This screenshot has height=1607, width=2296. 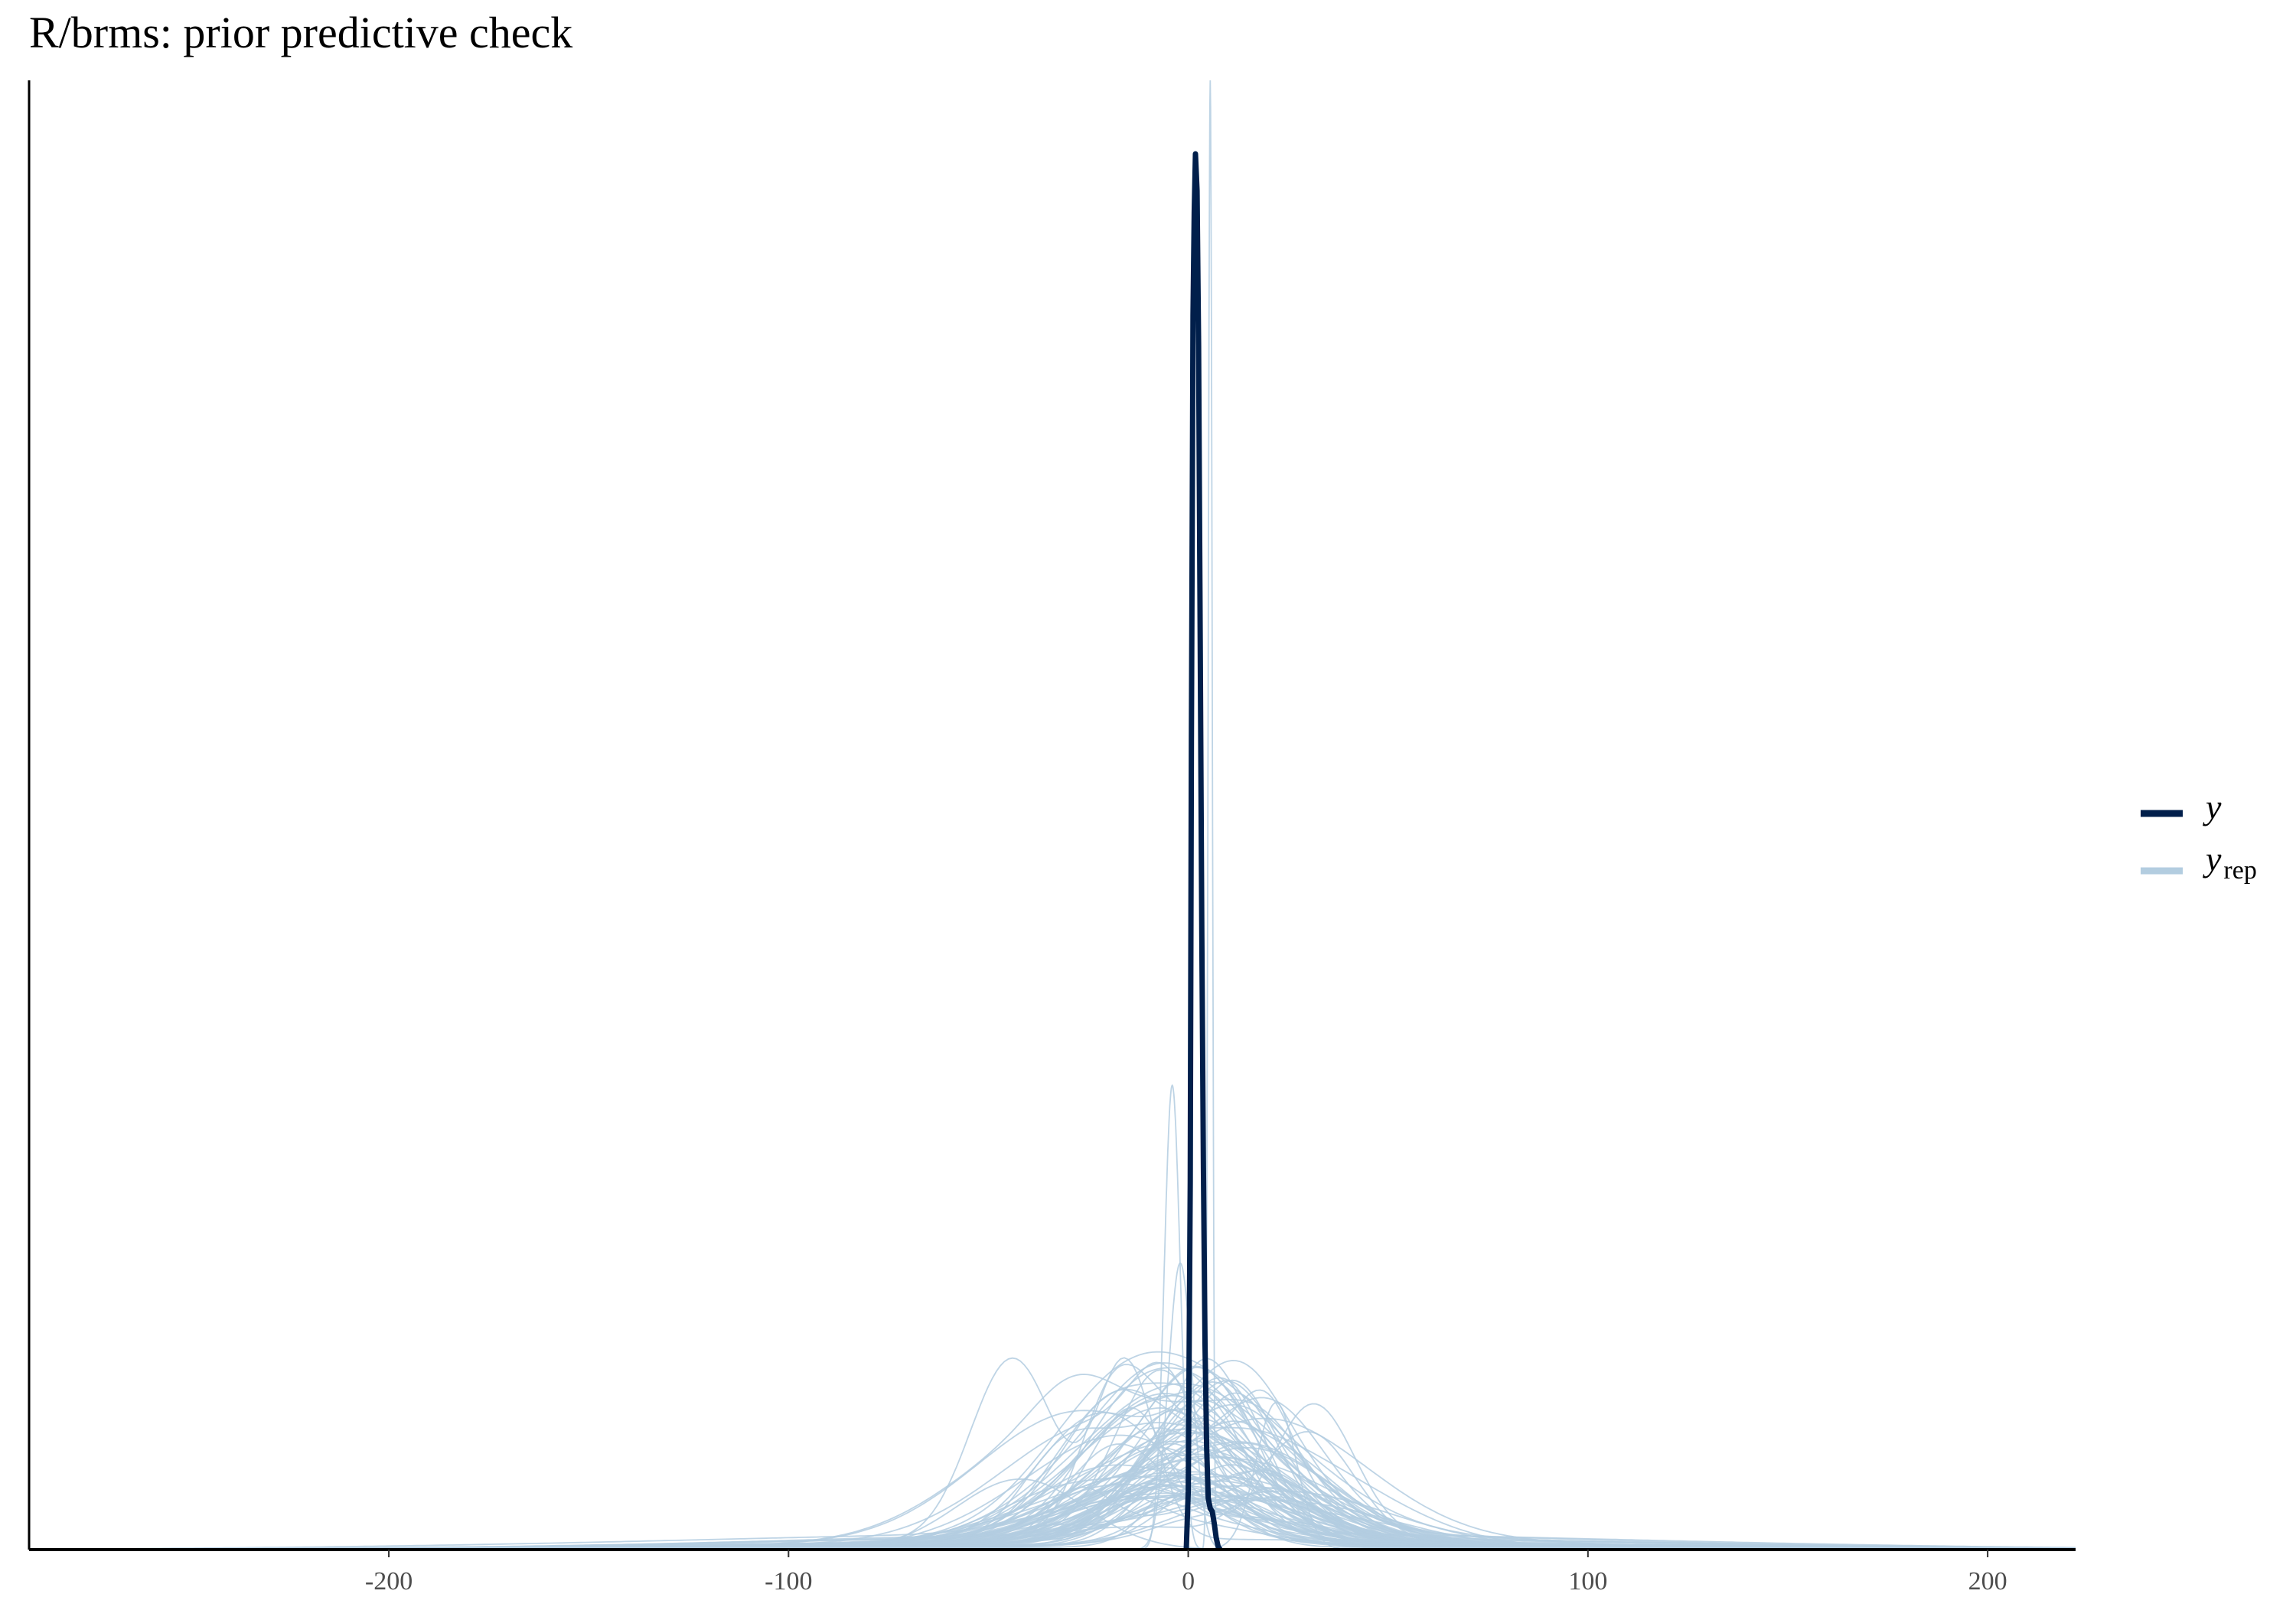 I want to click on x-tick-label: 0, so click(x=1188, y=1582).